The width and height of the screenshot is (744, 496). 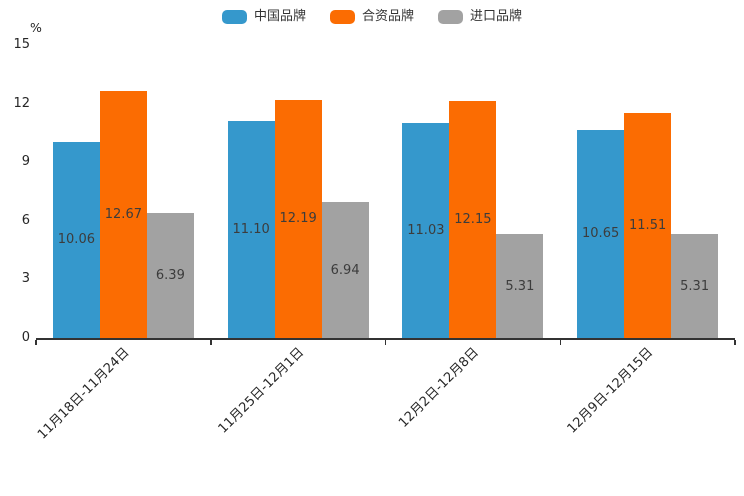 I want to click on bar: 11.51, so click(x=648, y=225).